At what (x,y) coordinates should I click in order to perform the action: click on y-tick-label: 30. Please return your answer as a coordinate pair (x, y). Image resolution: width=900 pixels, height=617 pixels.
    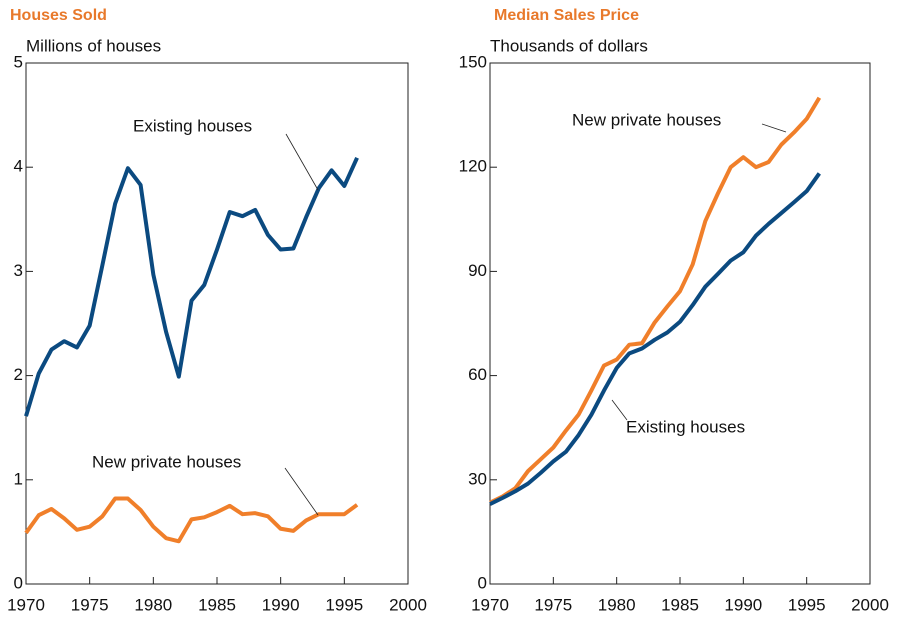
    Looking at the image, I should click on (477, 478).